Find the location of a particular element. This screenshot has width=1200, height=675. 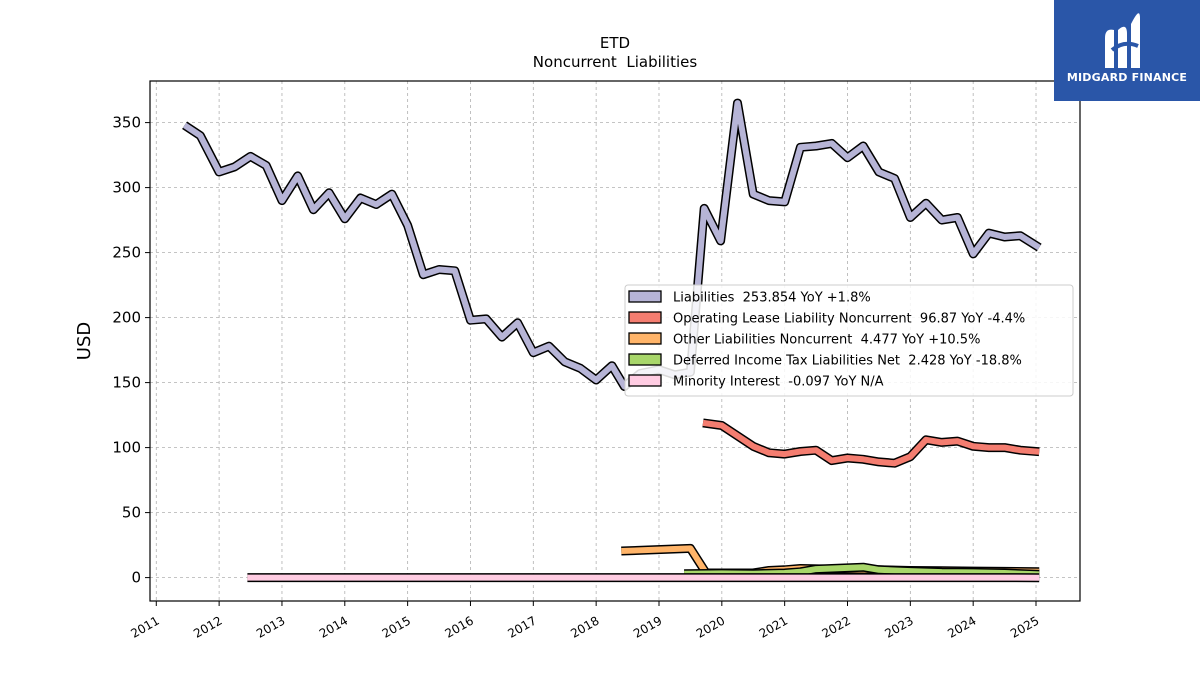

x-tick-label: 2023 is located at coordinates (898, 626).